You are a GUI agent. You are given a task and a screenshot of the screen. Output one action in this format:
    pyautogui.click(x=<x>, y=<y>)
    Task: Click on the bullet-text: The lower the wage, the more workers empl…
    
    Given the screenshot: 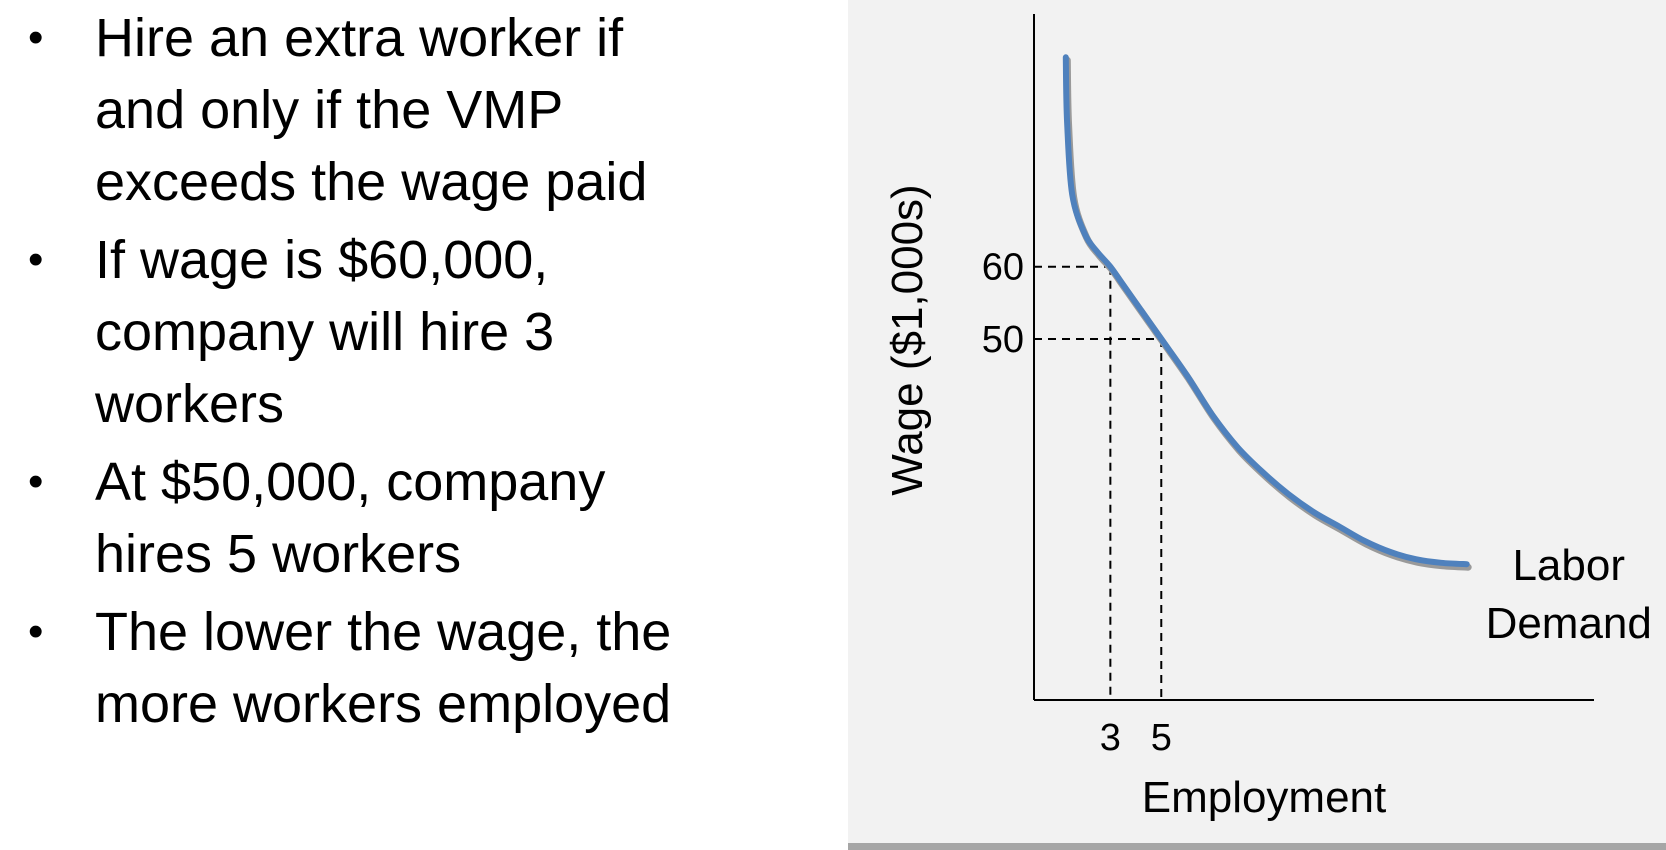 What is the action you would take?
    pyautogui.click(x=383, y=668)
    